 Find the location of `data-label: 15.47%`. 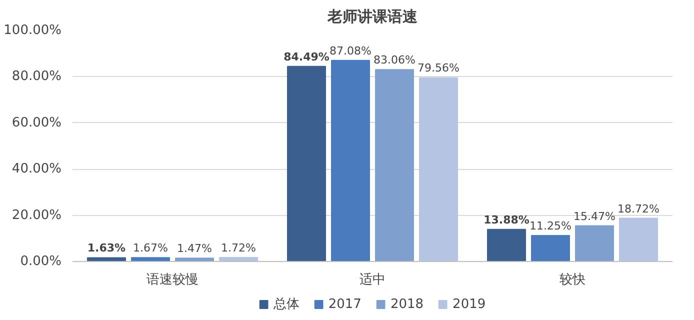

data-label: 15.47% is located at coordinates (595, 216).